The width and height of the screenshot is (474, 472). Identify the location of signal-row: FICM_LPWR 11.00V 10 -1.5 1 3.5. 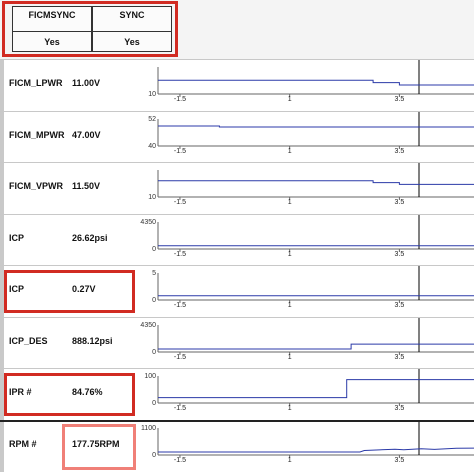
(237, 86).